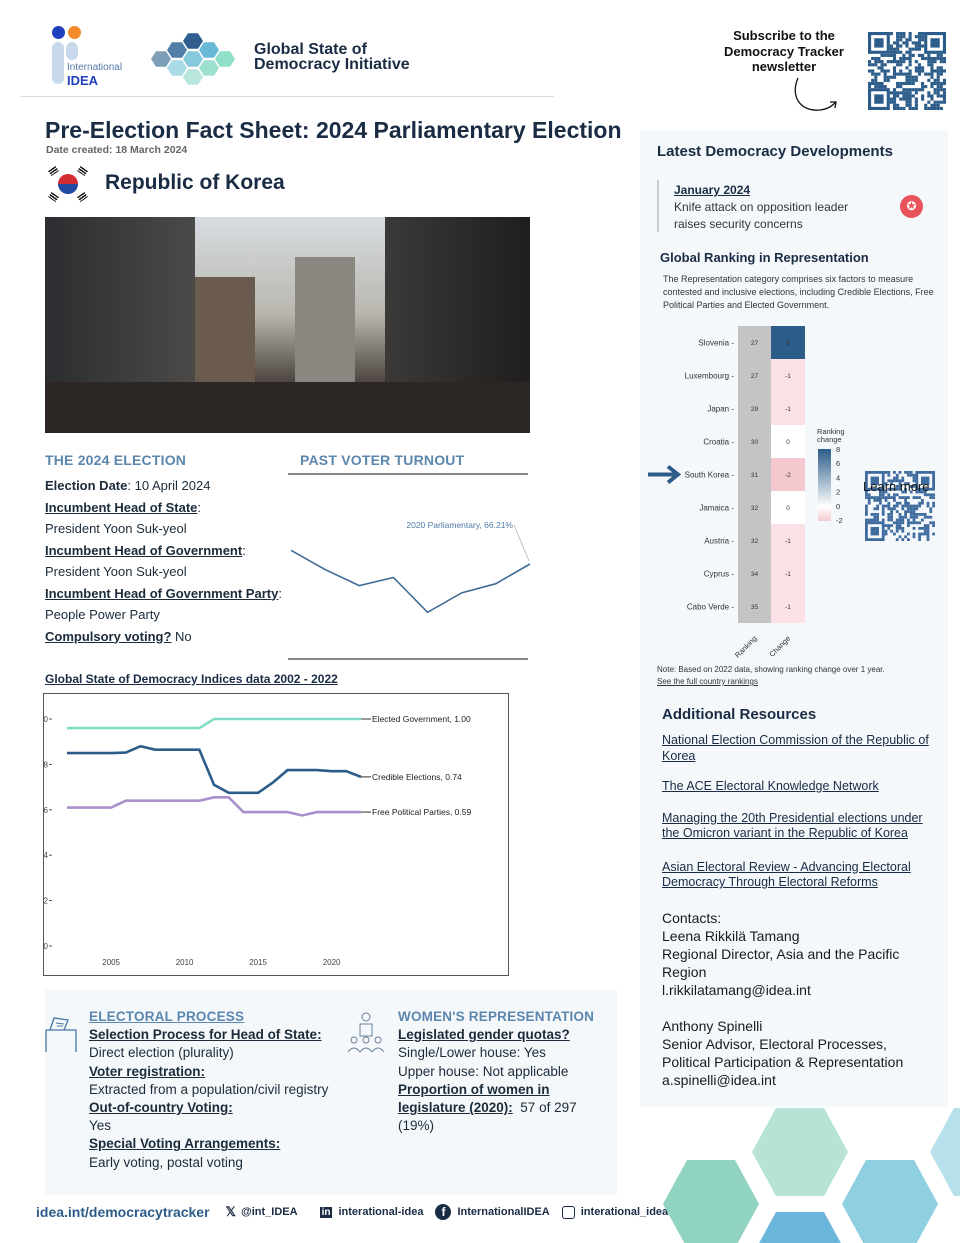 This screenshot has height=1243, width=960. What do you see at coordinates (764, 257) in the screenshot?
I see `ranking-heading: Global Ranking in Representation` at bounding box center [764, 257].